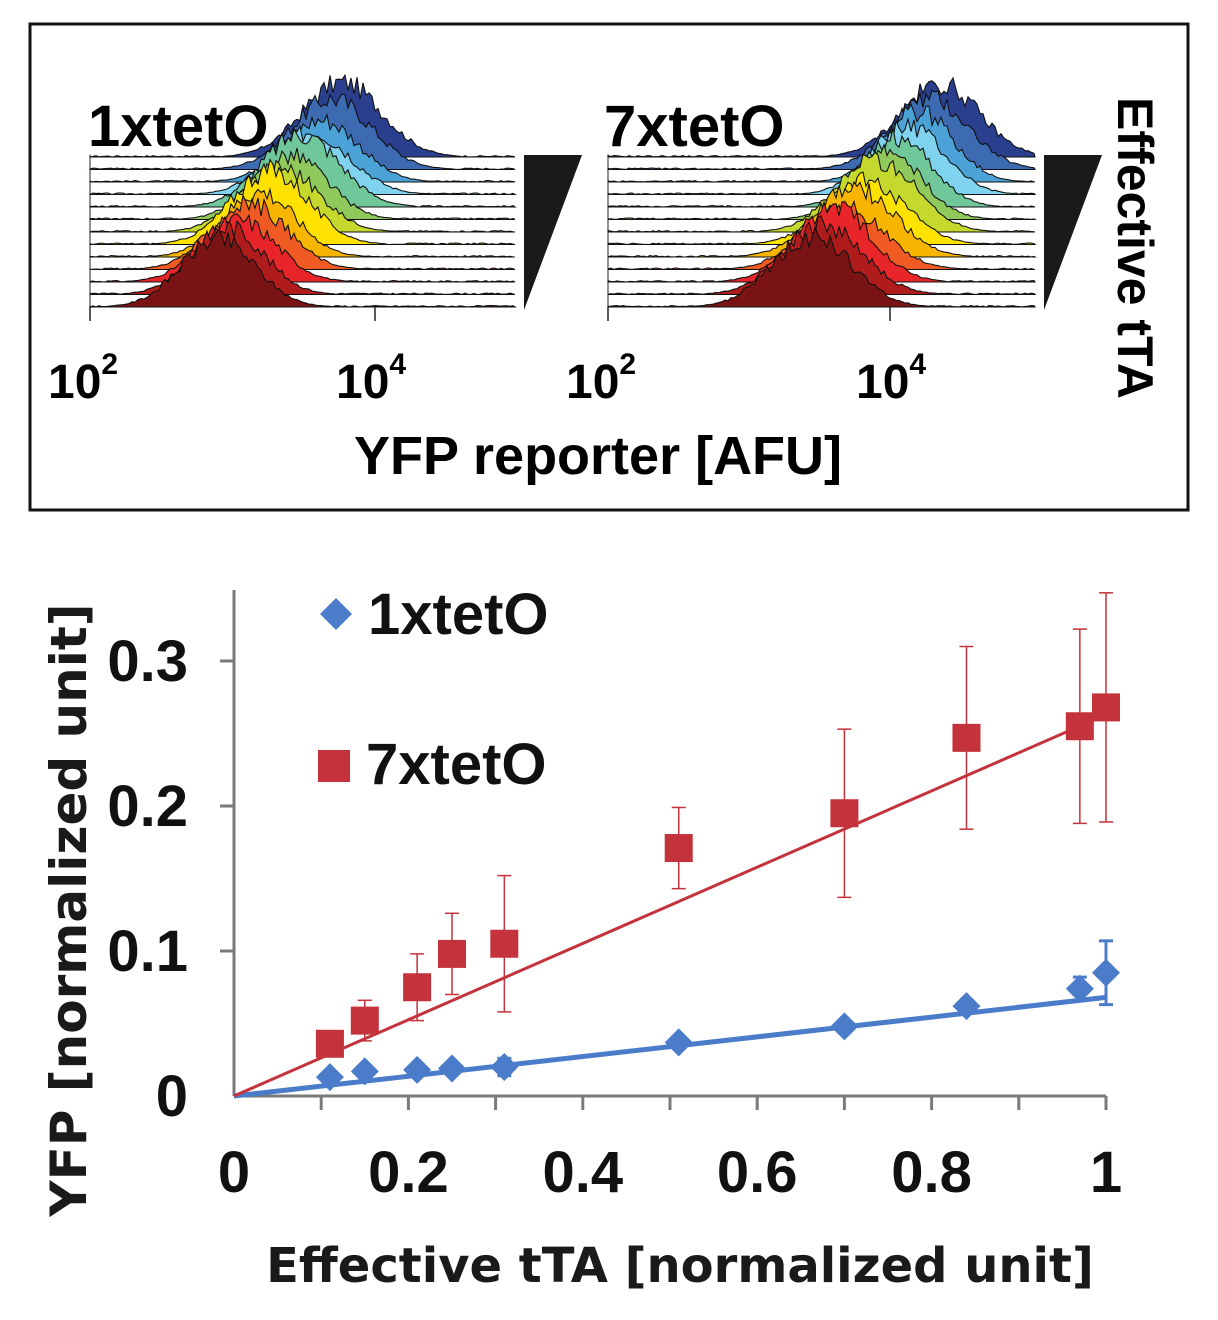 The width and height of the screenshot is (1218, 1320). I want to click on y-tick-label: 0.3, so click(147, 661).